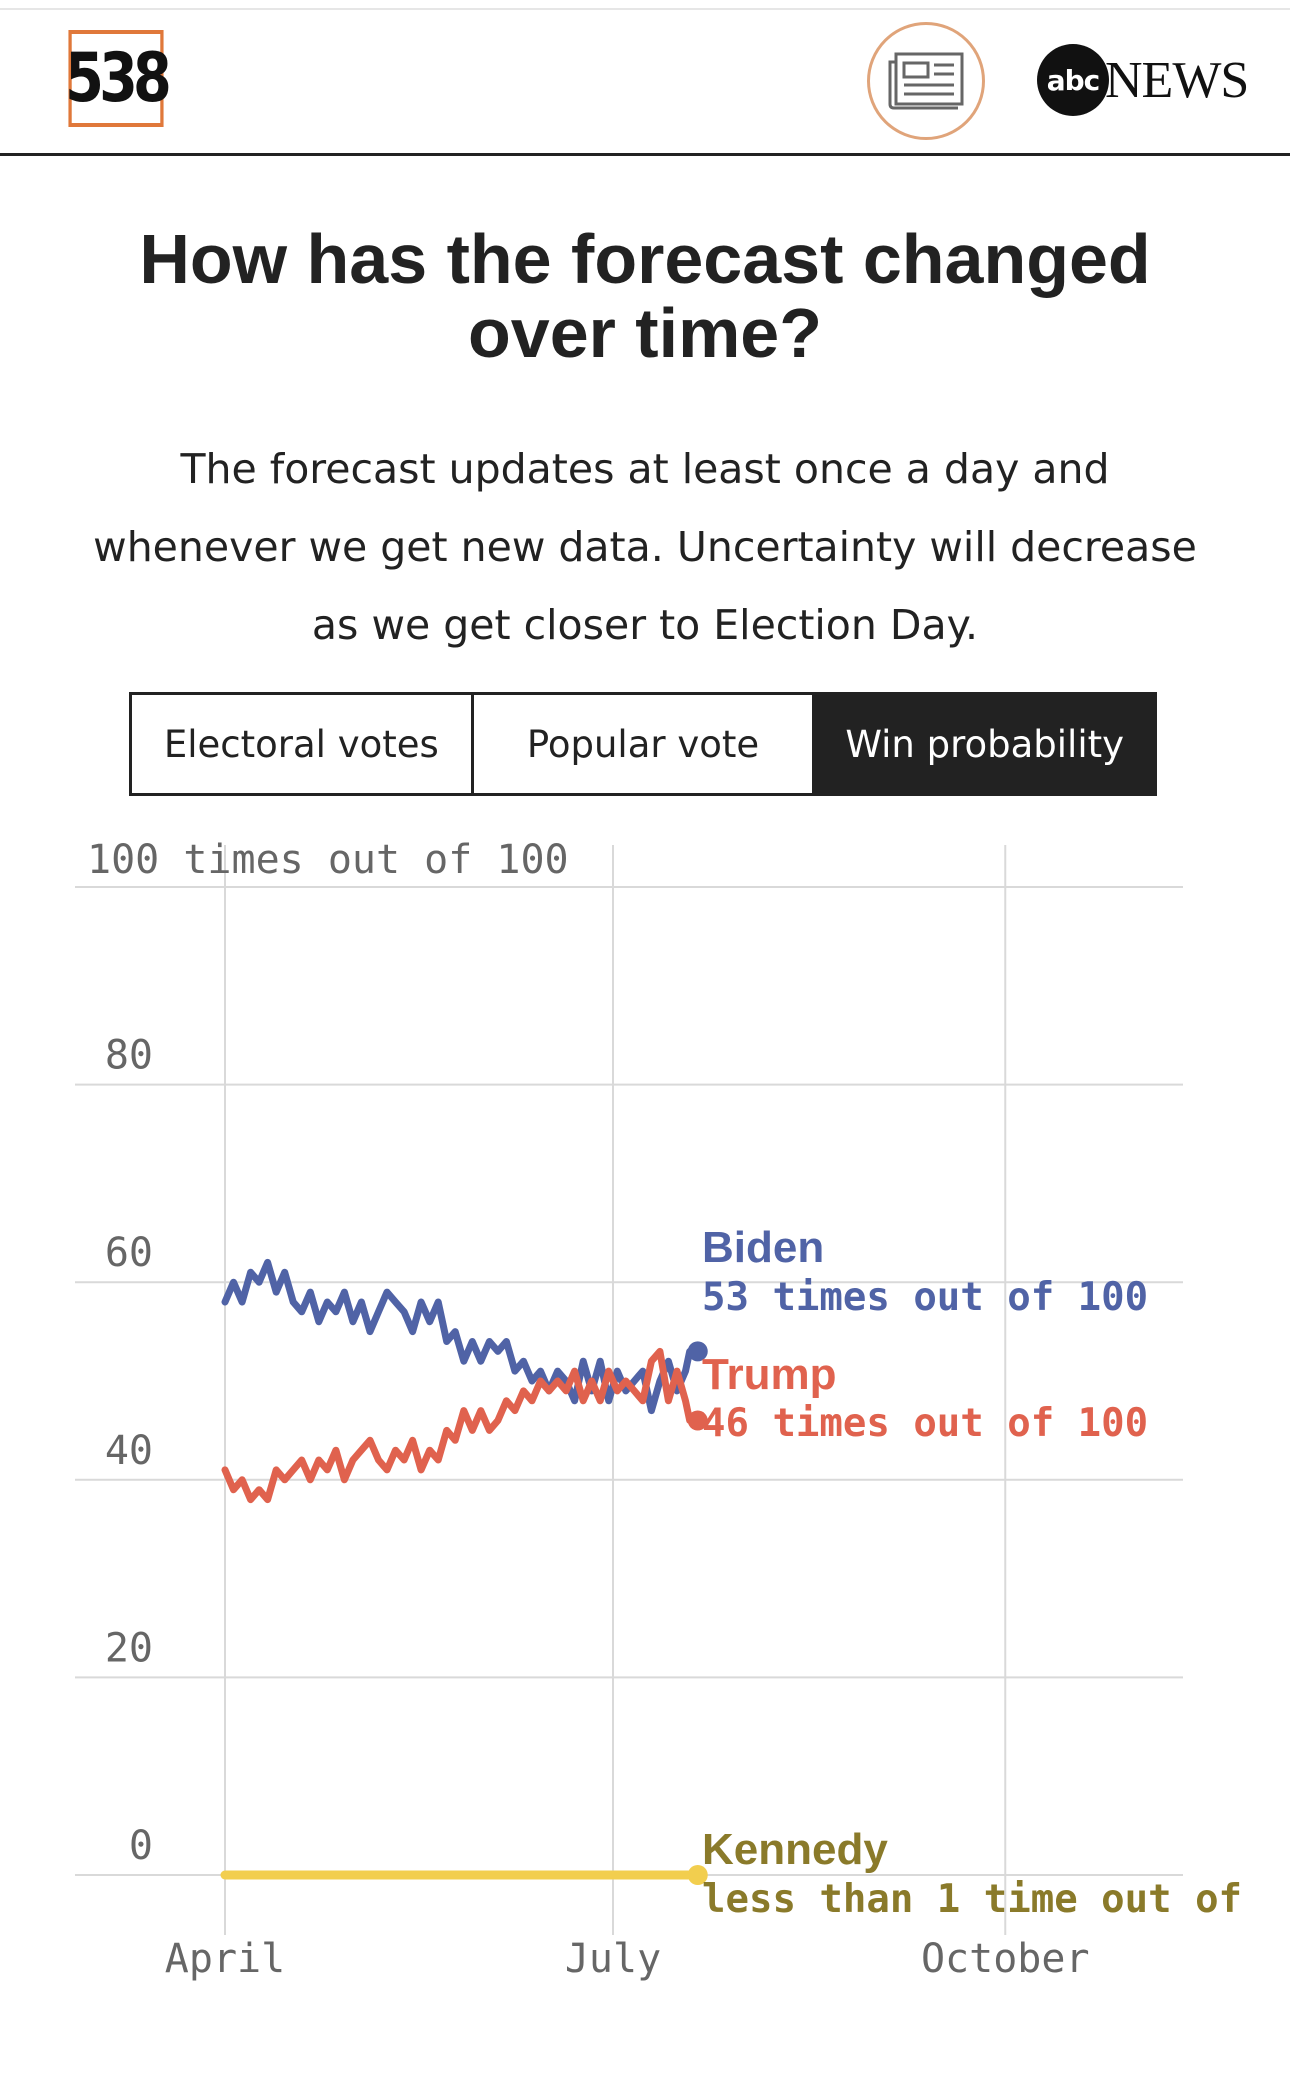 The image size is (1290, 2093). I want to click on end-dot-kennedy, so click(697, 1875).